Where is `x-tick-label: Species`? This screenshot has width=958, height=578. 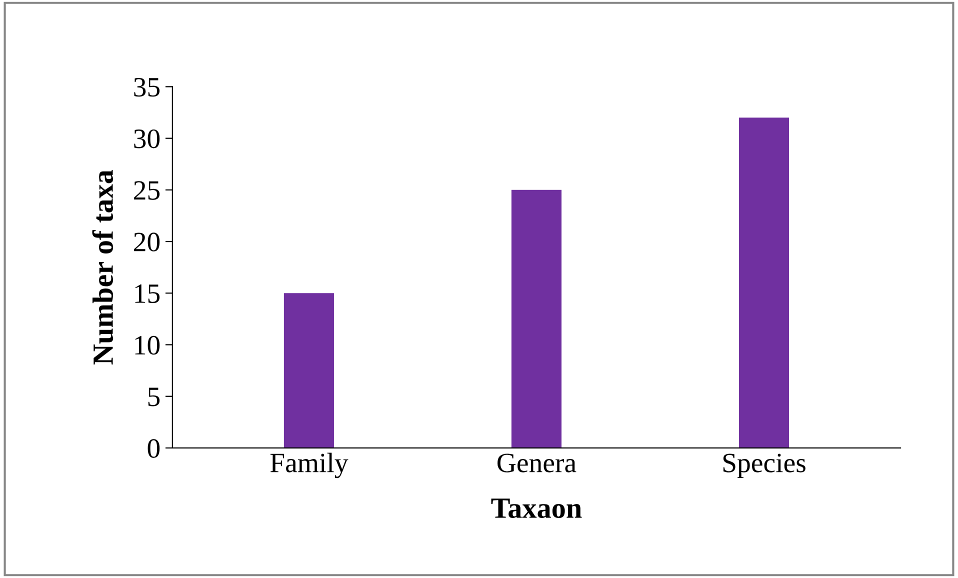 x-tick-label: Species is located at coordinates (764, 466).